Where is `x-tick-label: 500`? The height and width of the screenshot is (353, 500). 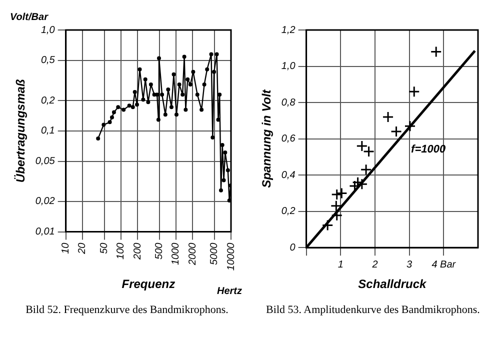
x-tick-label: 500 is located at coordinates (160, 251).